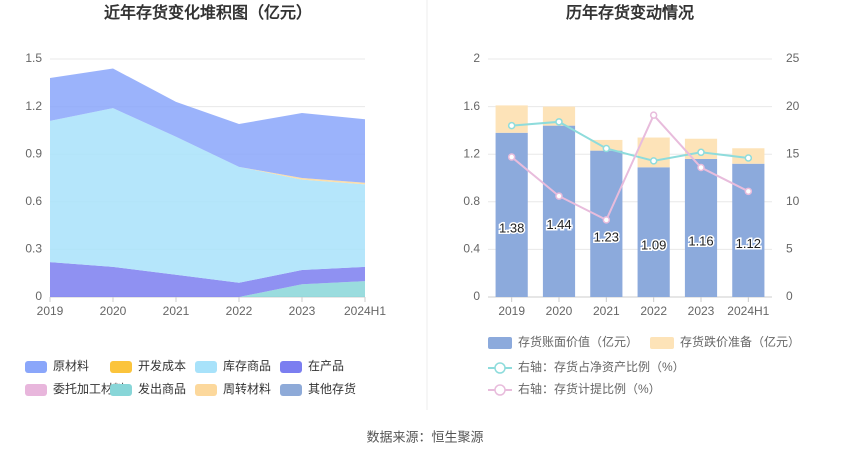  What do you see at coordinates (208, 12) in the screenshot?
I see `chart-title: 近年存货变化堆积图（亿元）` at bounding box center [208, 12].